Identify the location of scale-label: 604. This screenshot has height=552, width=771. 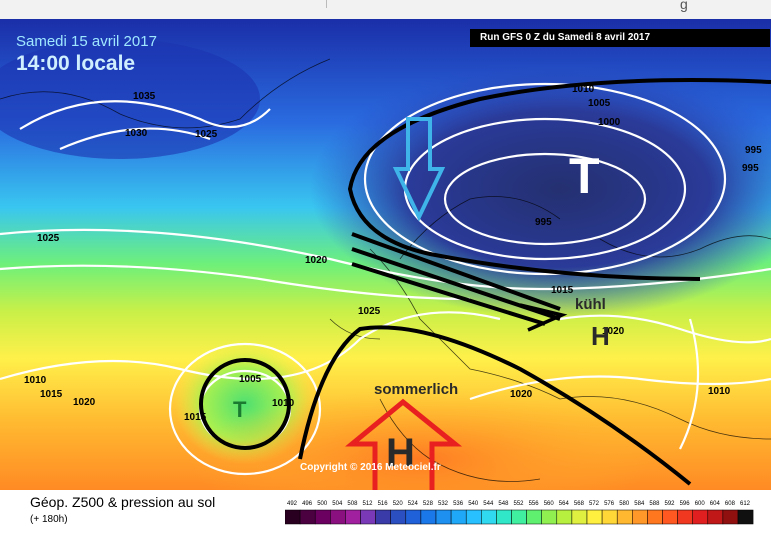
(715, 504).